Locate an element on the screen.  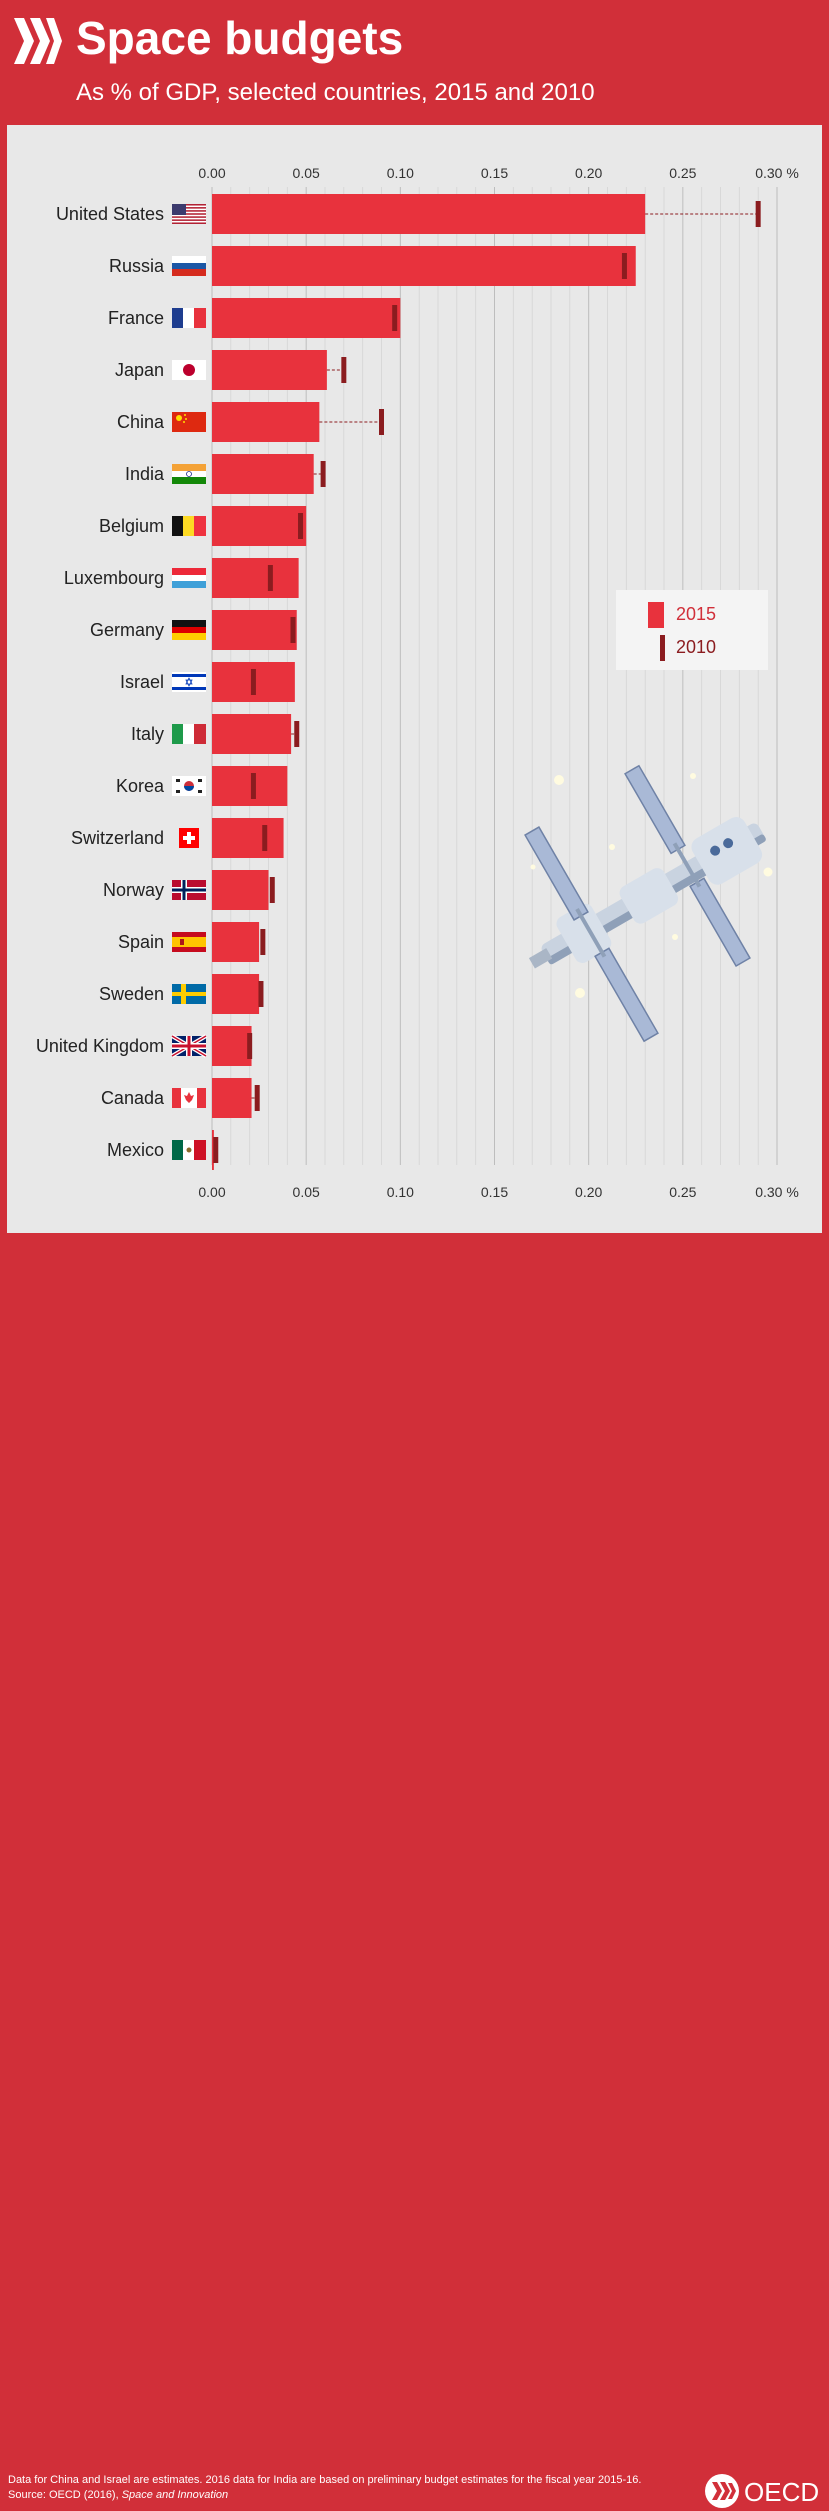
oecd-logo: OECD is located at coordinates (762, 2491).